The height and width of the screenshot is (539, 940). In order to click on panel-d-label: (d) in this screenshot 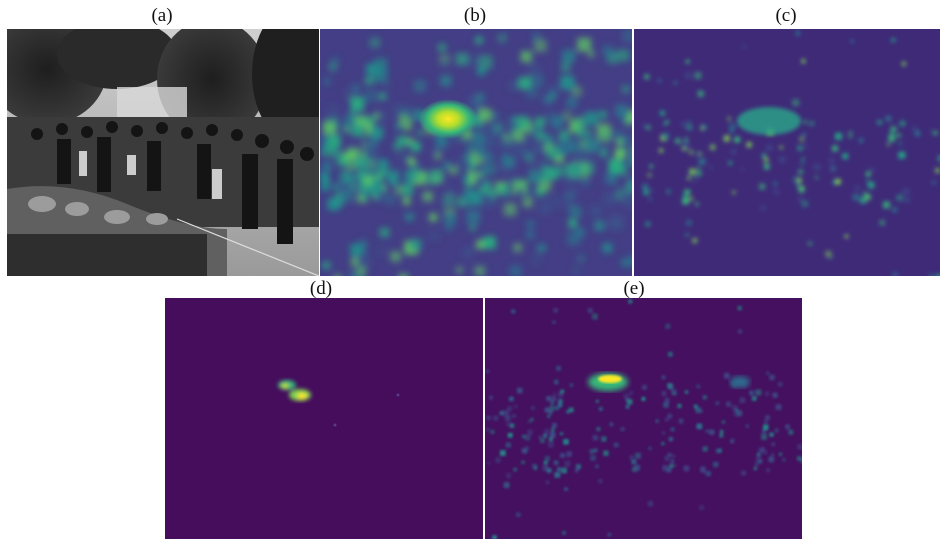, I will do `click(321, 288)`.